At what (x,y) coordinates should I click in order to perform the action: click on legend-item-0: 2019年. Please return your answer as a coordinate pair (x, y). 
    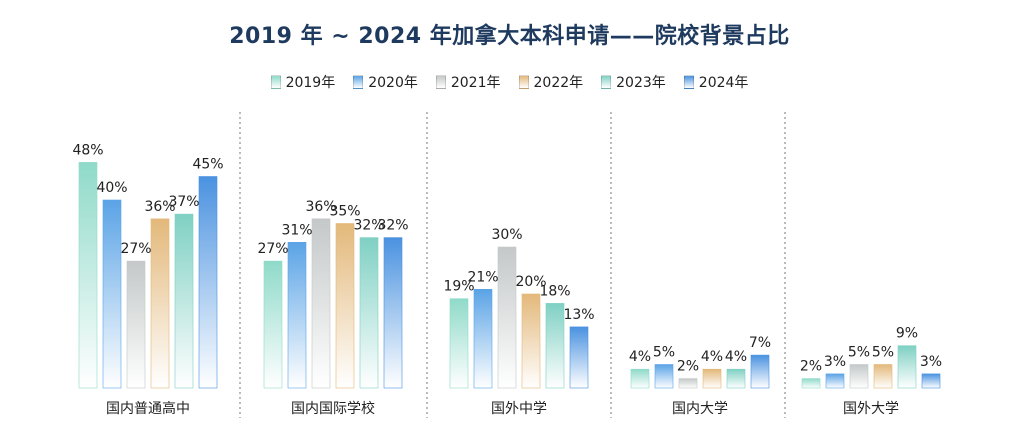
    Looking at the image, I should click on (303, 82).